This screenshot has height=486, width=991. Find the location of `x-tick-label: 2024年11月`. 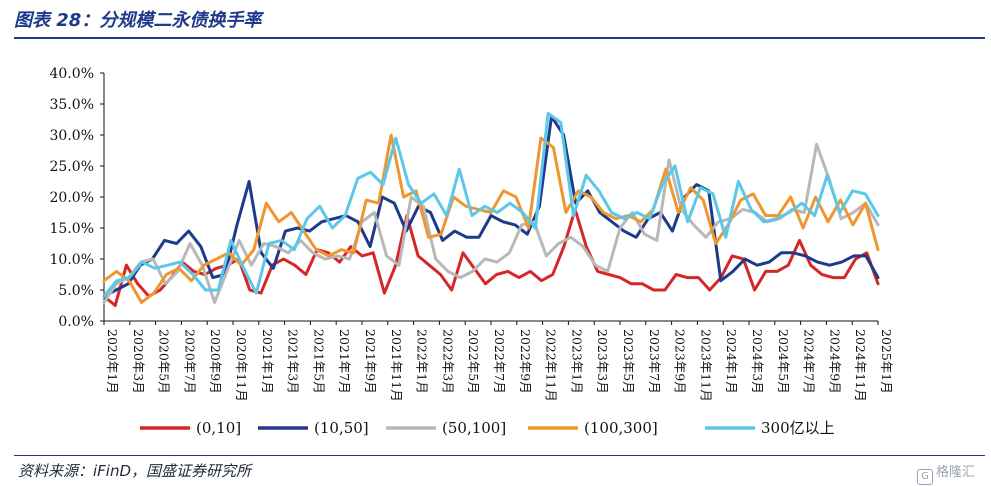

x-tick-label: 2024年11月 is located at coordinates (860, 365).